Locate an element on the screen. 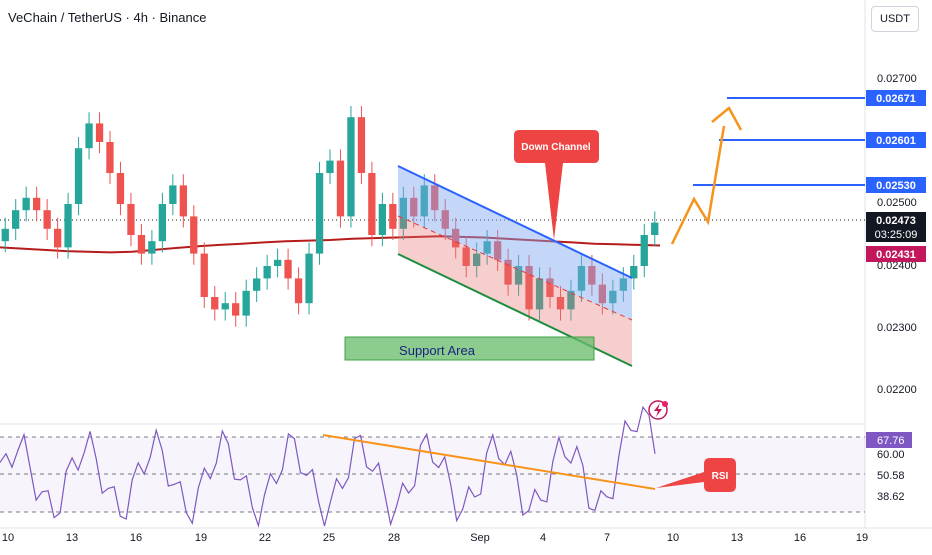 The height and width of the screenshot is (555, 932). support-area-zone is located at coordinates (469, 348).